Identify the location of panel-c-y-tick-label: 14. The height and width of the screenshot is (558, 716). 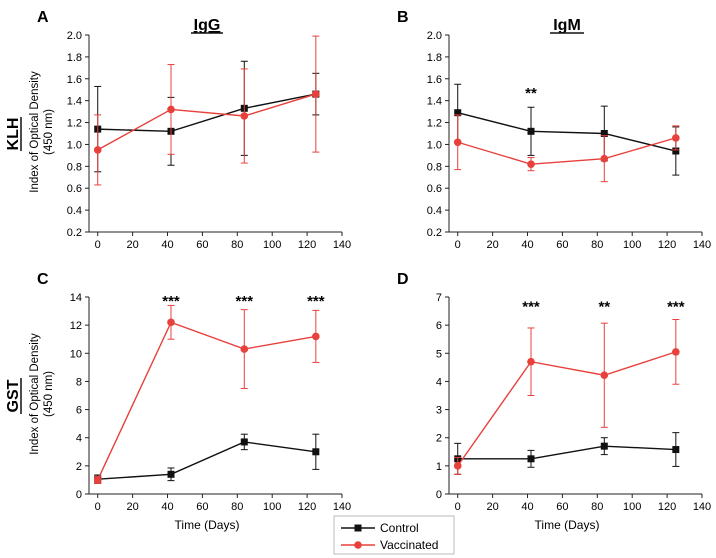
(76, 298).